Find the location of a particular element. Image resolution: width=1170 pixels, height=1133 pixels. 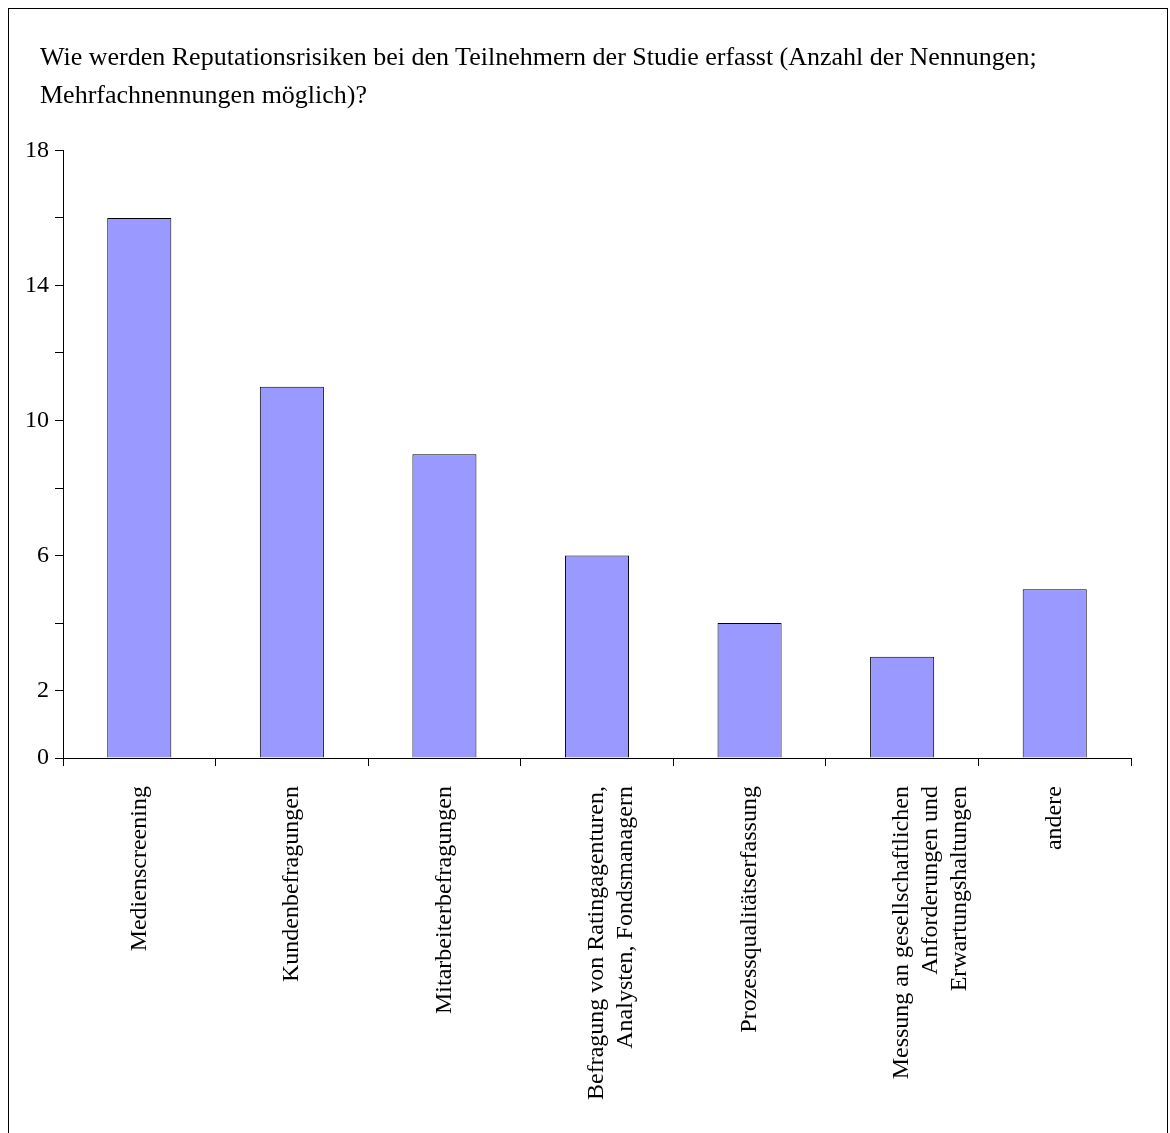

x-tick-label: Prozessqualitätserfassung is located at coordinates (747, 909).